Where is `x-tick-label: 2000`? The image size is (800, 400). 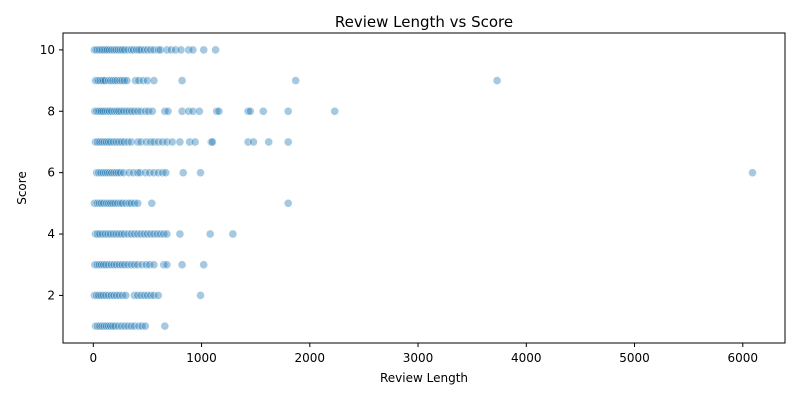 x-tick-label: 2000 is located at coordinates (310, 358).